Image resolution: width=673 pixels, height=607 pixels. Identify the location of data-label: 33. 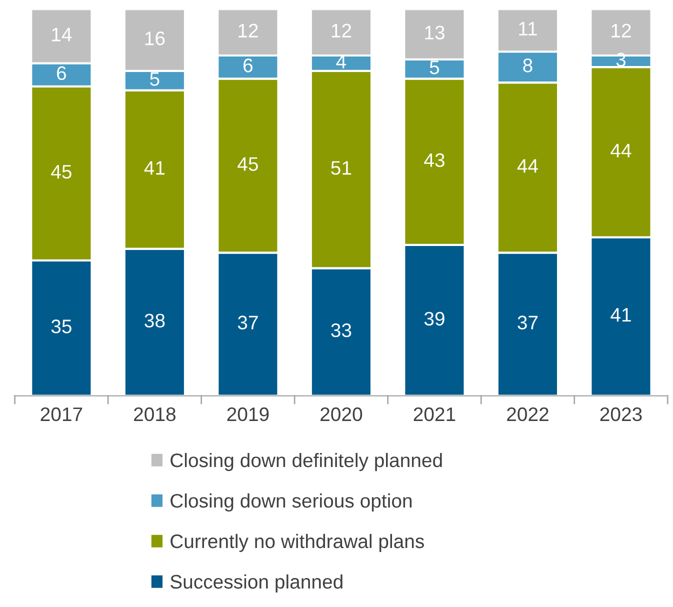
(341, 330).